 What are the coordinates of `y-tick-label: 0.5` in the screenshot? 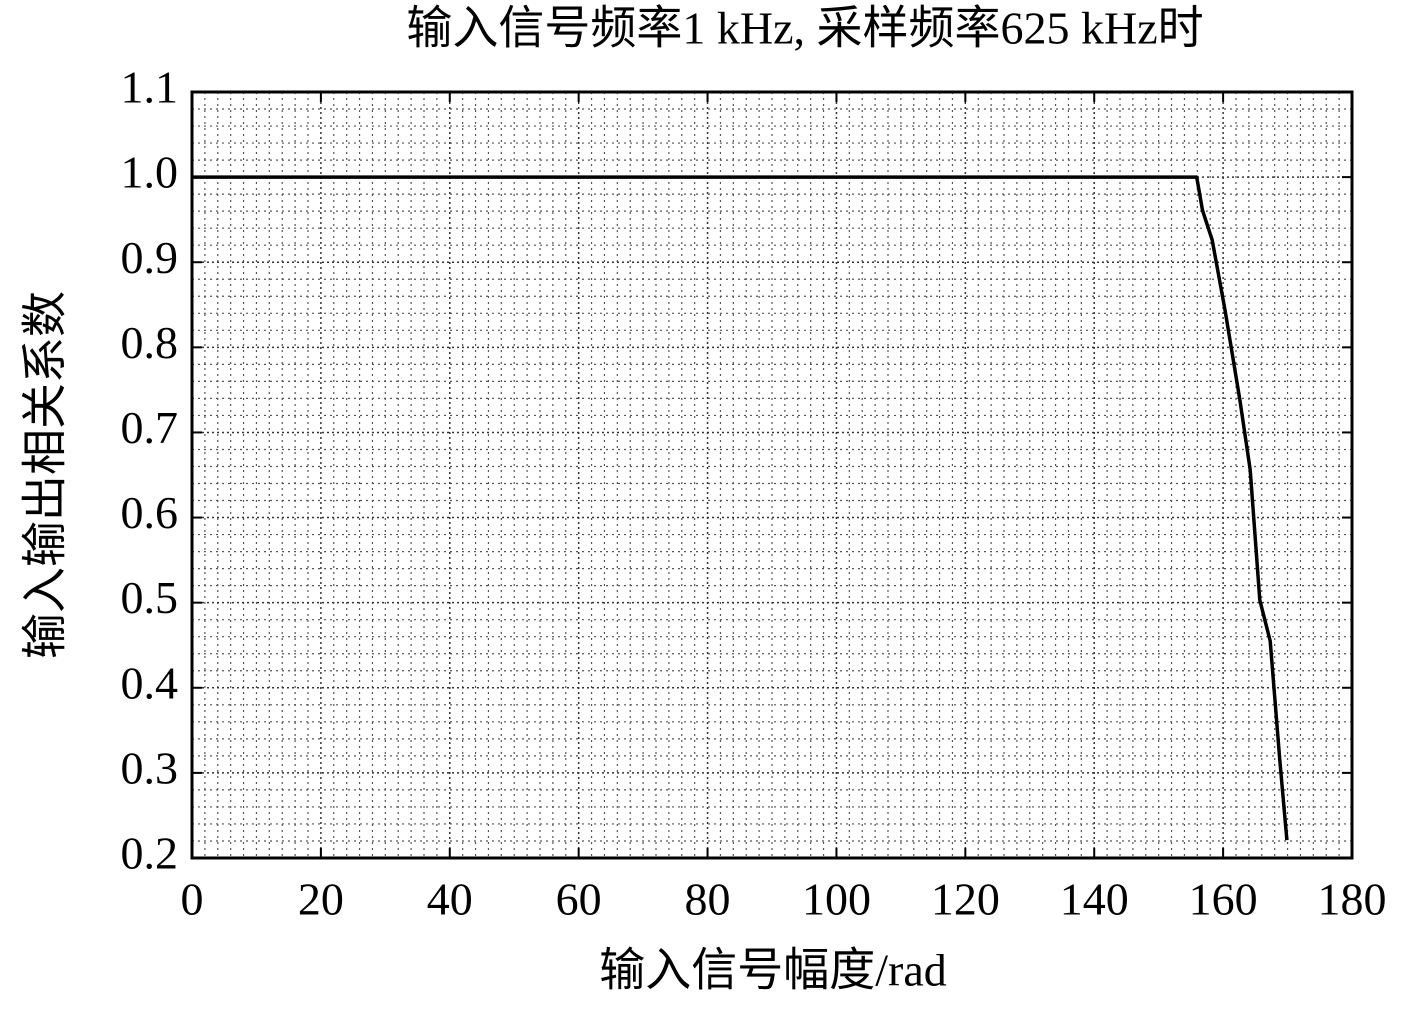 It's located at (150, 597).